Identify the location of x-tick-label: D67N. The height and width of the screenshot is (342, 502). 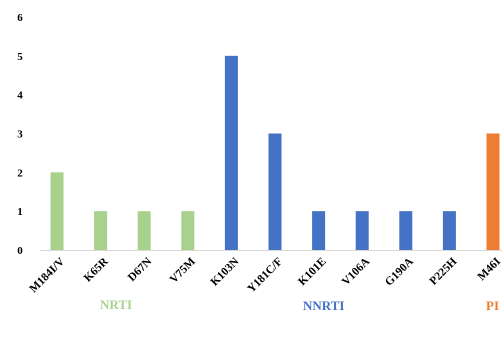
(140, 269).